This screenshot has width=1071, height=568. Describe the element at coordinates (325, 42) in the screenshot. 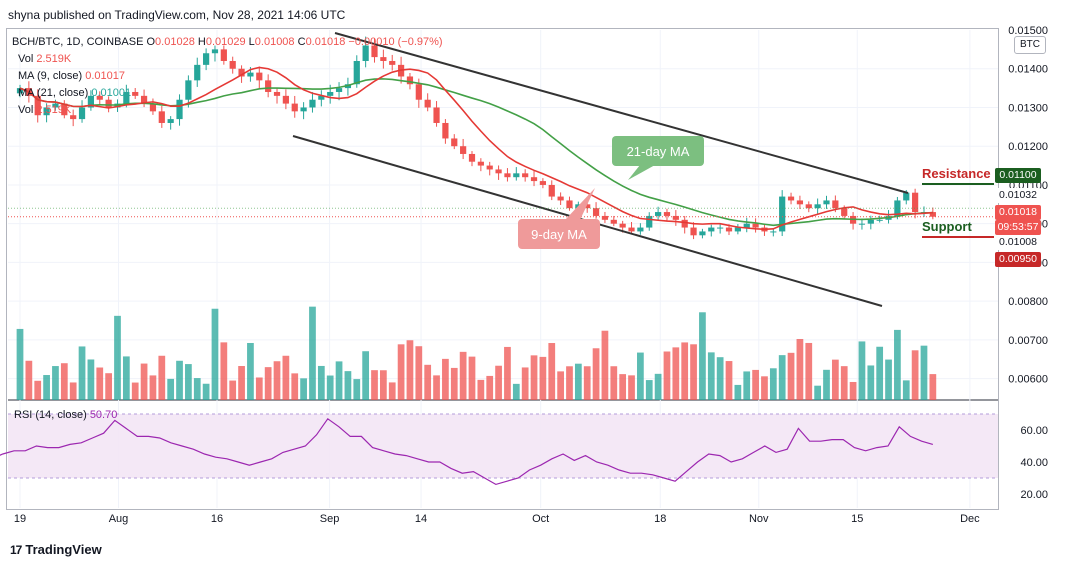

I see `close-value: 0.01018` at that location.